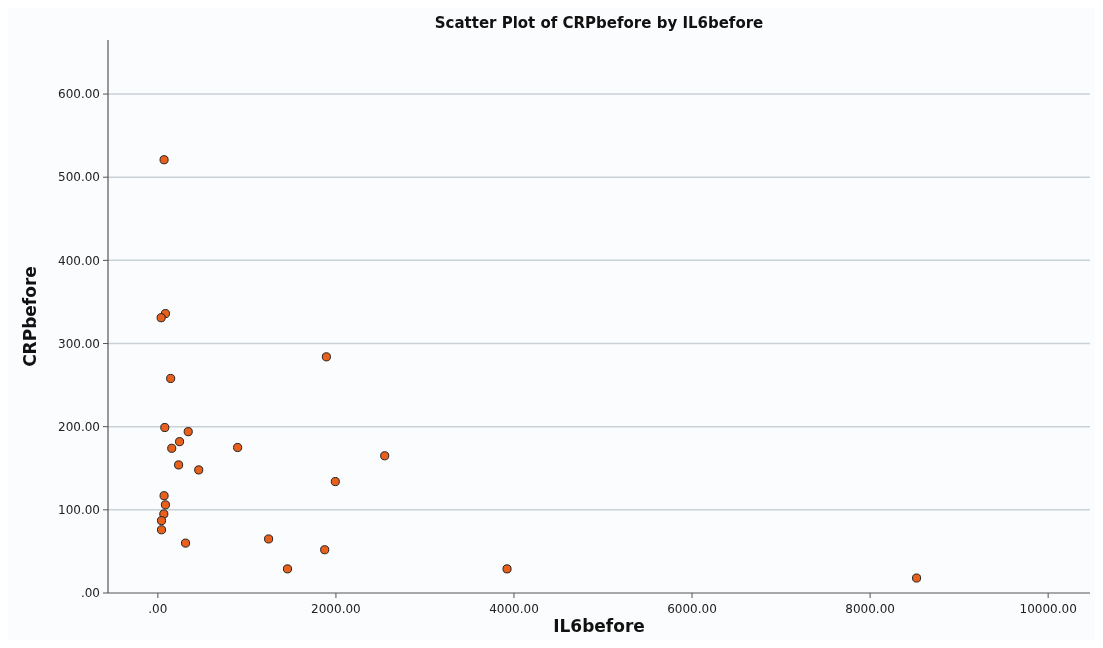  What do you see at coordinates (79, 426) in the screenshot?
I see `y-tick-label: 200.00` at bounding box center [79, 426].